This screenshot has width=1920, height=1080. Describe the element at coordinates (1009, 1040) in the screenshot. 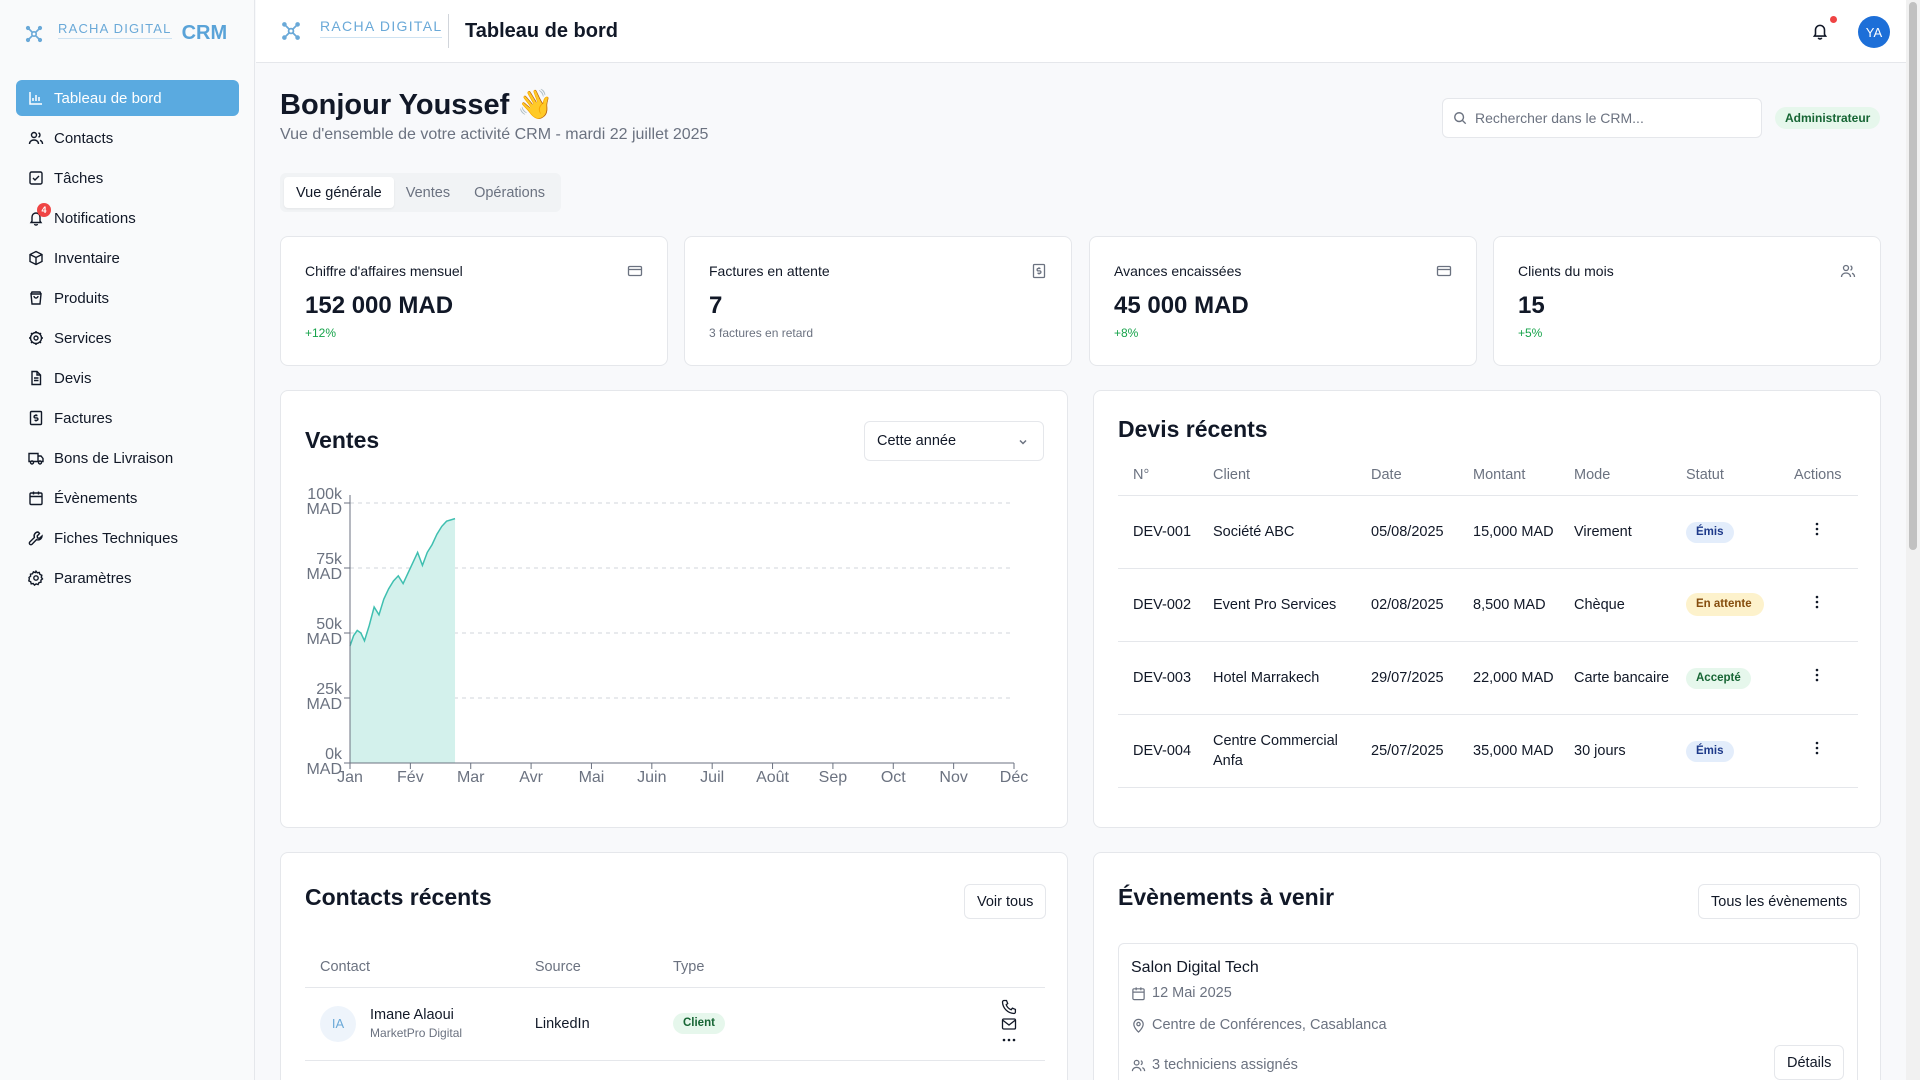

I see `more-horizontal-icon` at that location.